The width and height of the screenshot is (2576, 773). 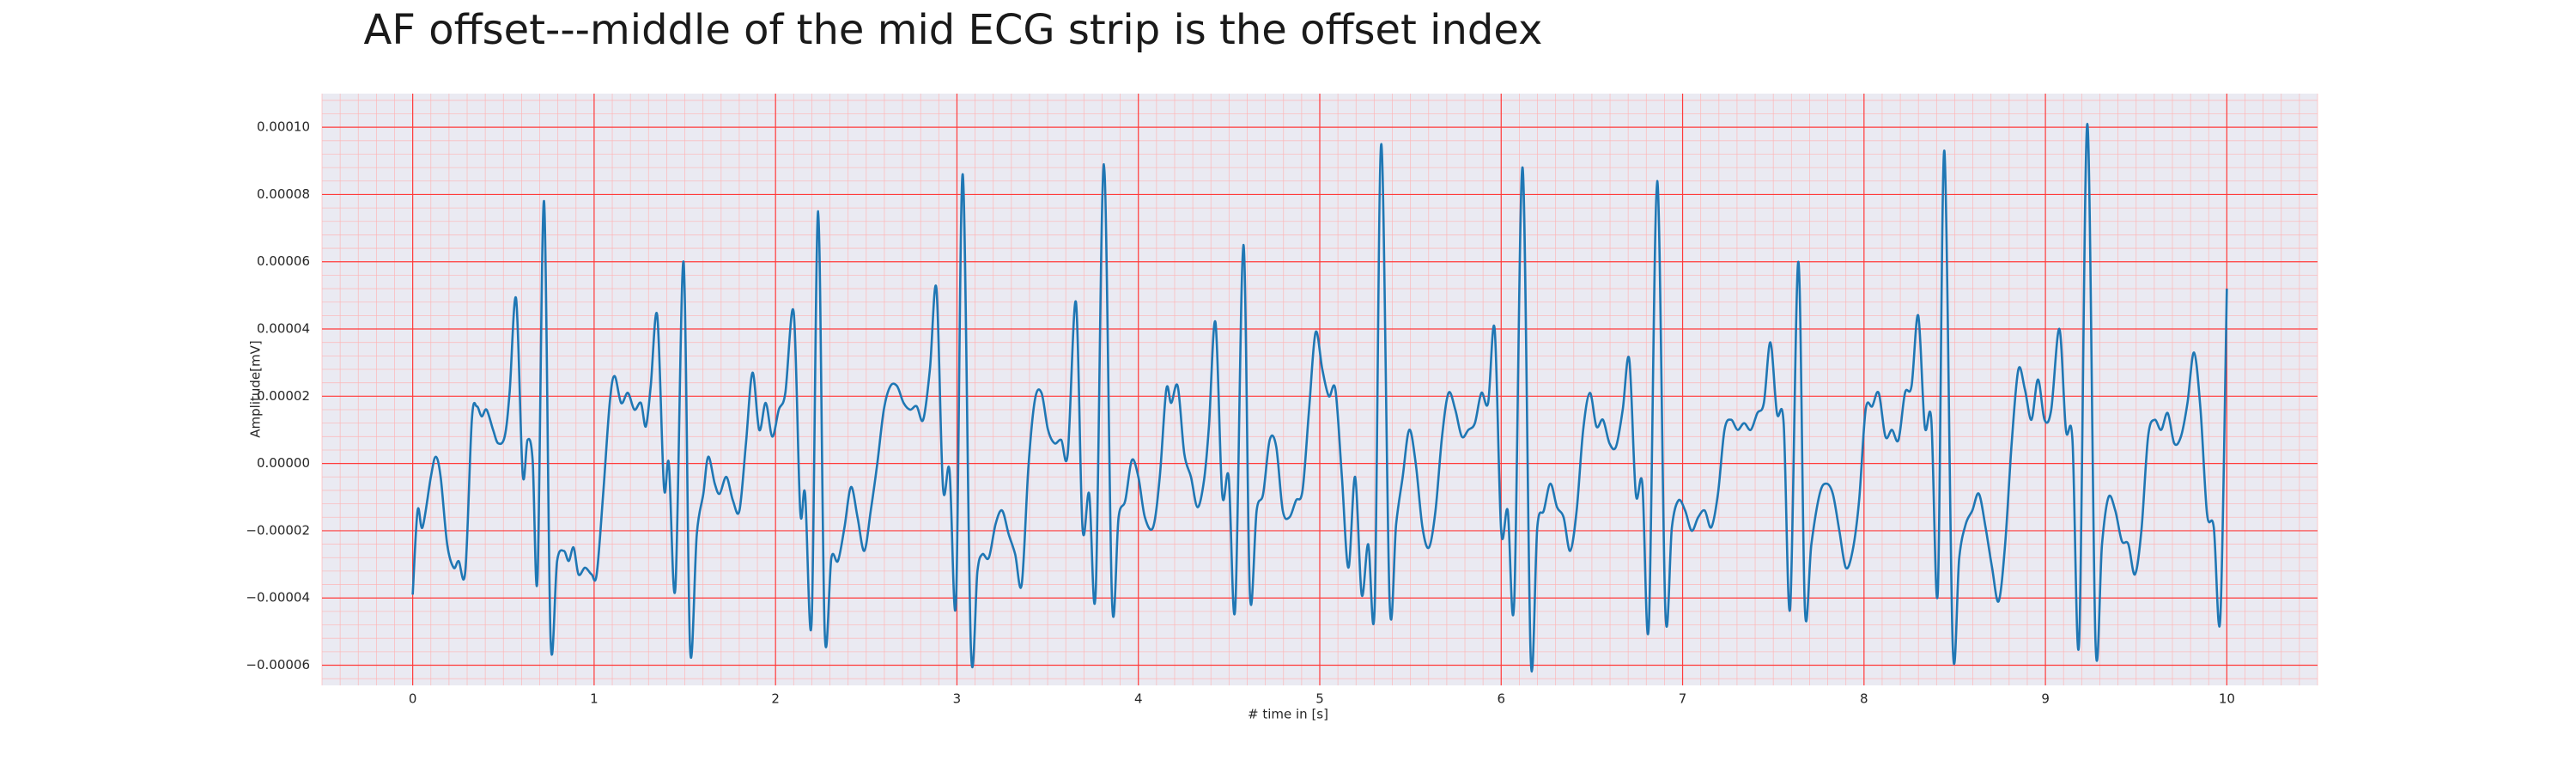 What do you see at coordinates (283, 127) in the screenshot?
I see `y-tick-label: 0.00010` at bounding box center [283, 127].